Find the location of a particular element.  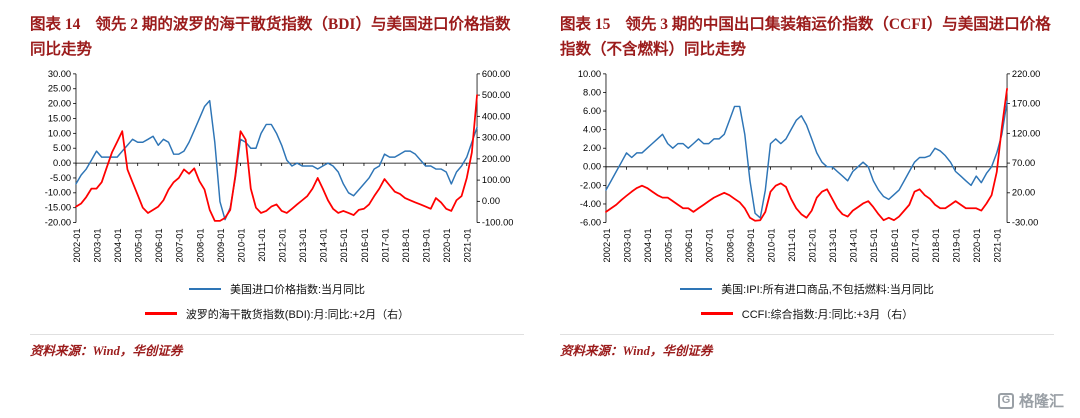

svg-text: 100.00 is located at coordinates (496, 180).